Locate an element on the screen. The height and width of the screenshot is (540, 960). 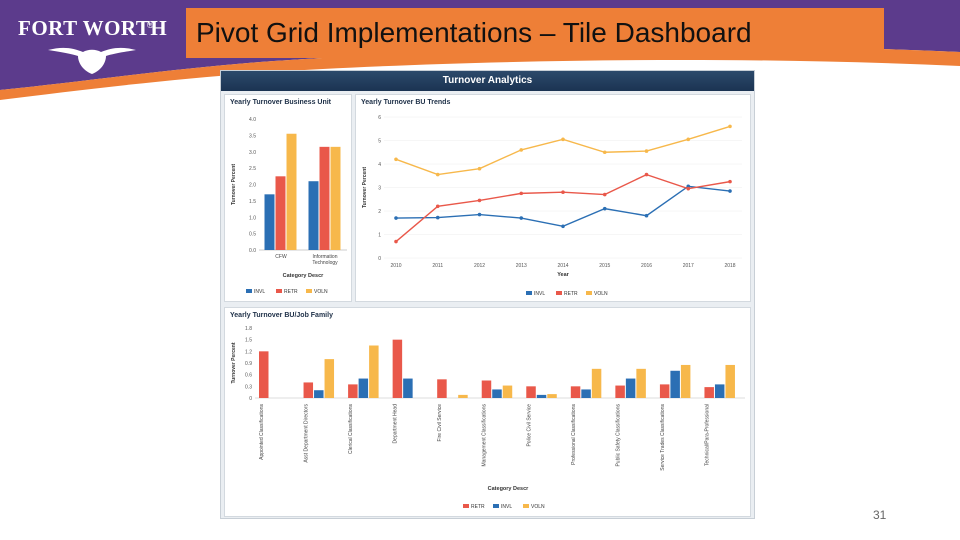
x-tick-label: Management Classifications is located at coordinates (485, 435).